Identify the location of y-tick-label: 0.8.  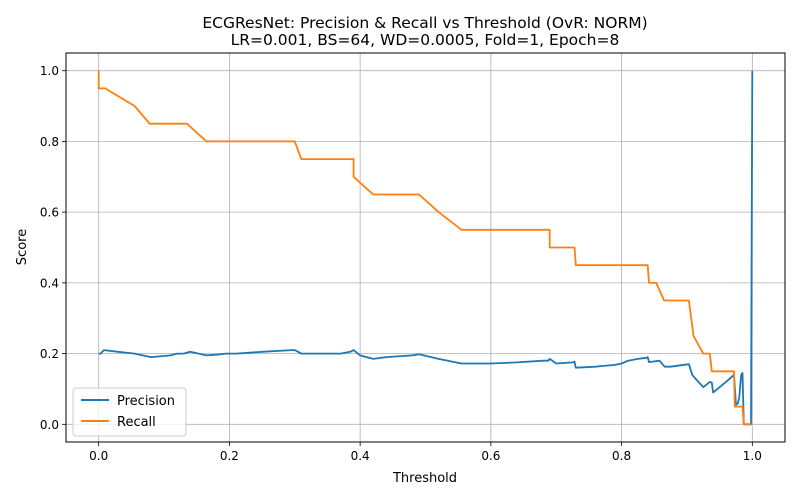
(49, 142).